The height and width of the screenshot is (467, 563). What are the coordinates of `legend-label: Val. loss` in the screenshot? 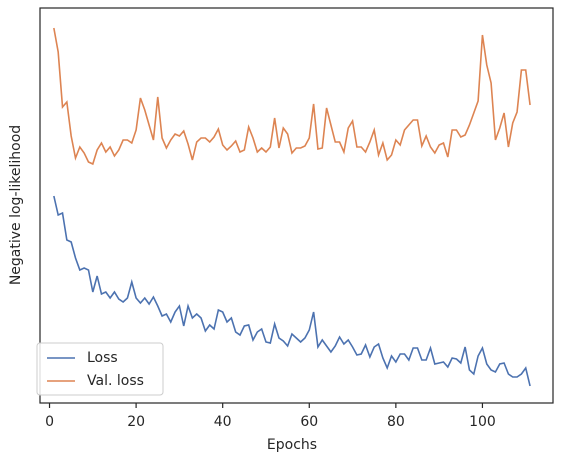 It's located at (115, 381).